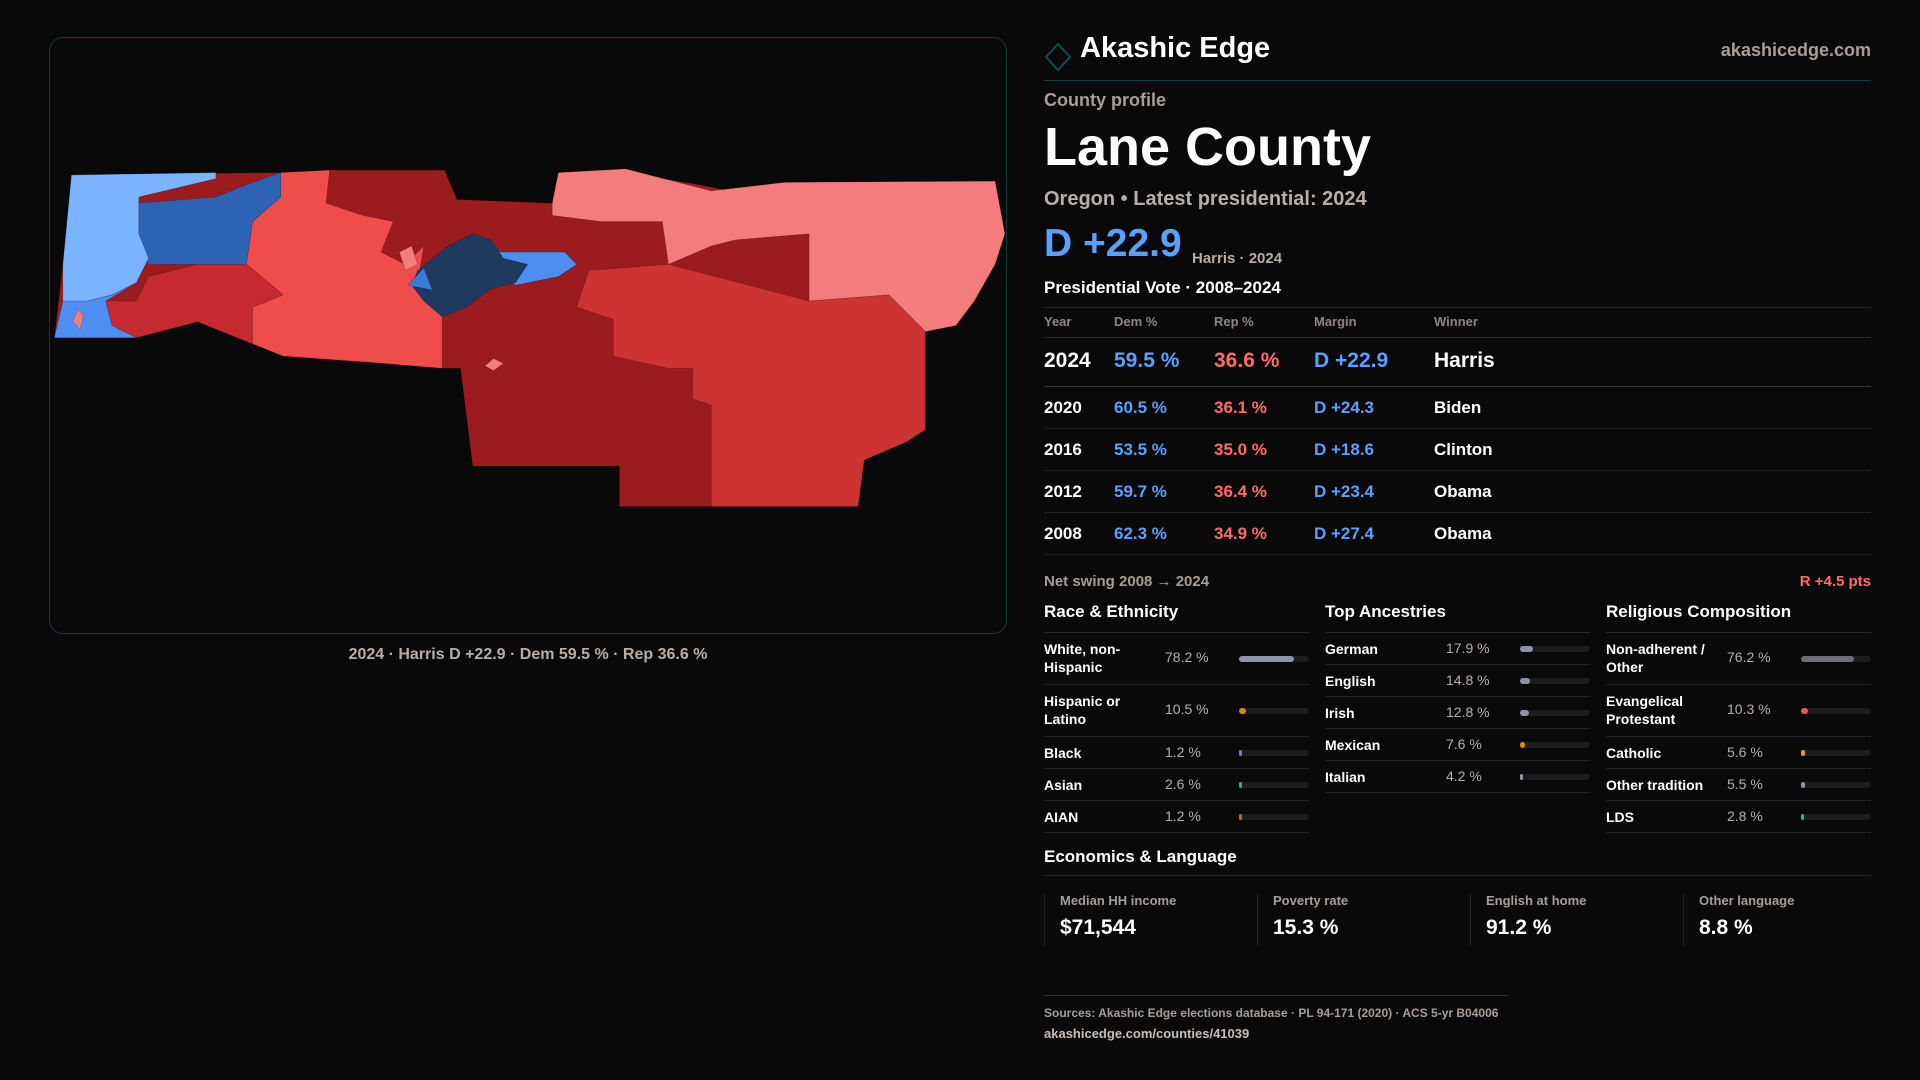 The image size is (1920, 1080). I want to click on stat-value: 91.2 %, so click(1519, 927).